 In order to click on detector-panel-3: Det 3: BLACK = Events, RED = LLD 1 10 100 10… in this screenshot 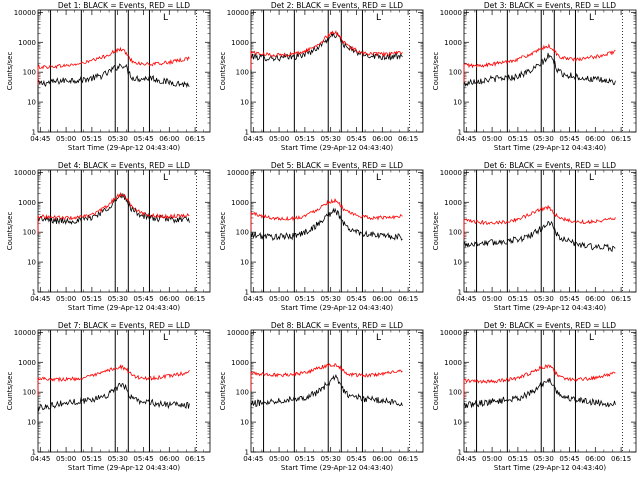, I will do `click(534, 76)`.